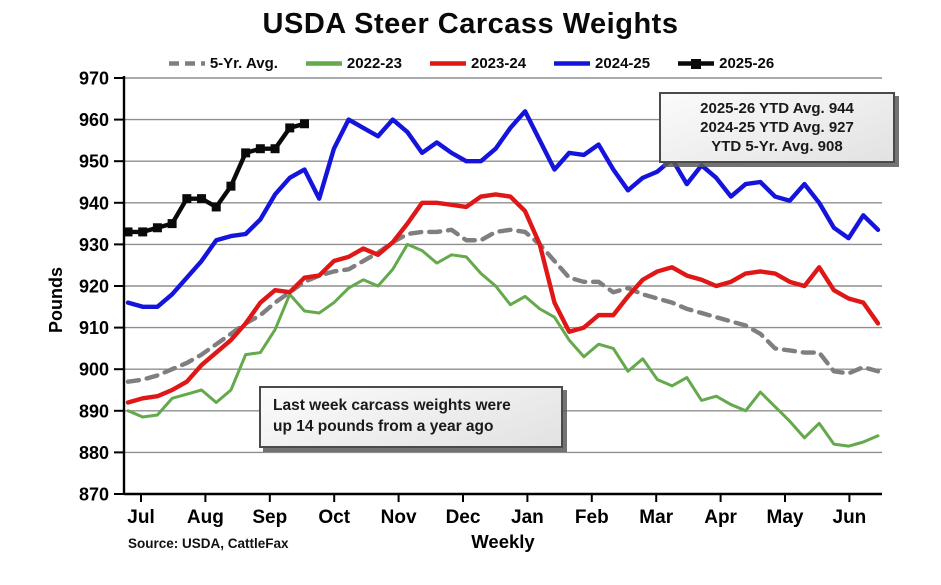  I want to click on legend-item-5-yr-avg-: 5-Yr. Avg., so click(222, 63).